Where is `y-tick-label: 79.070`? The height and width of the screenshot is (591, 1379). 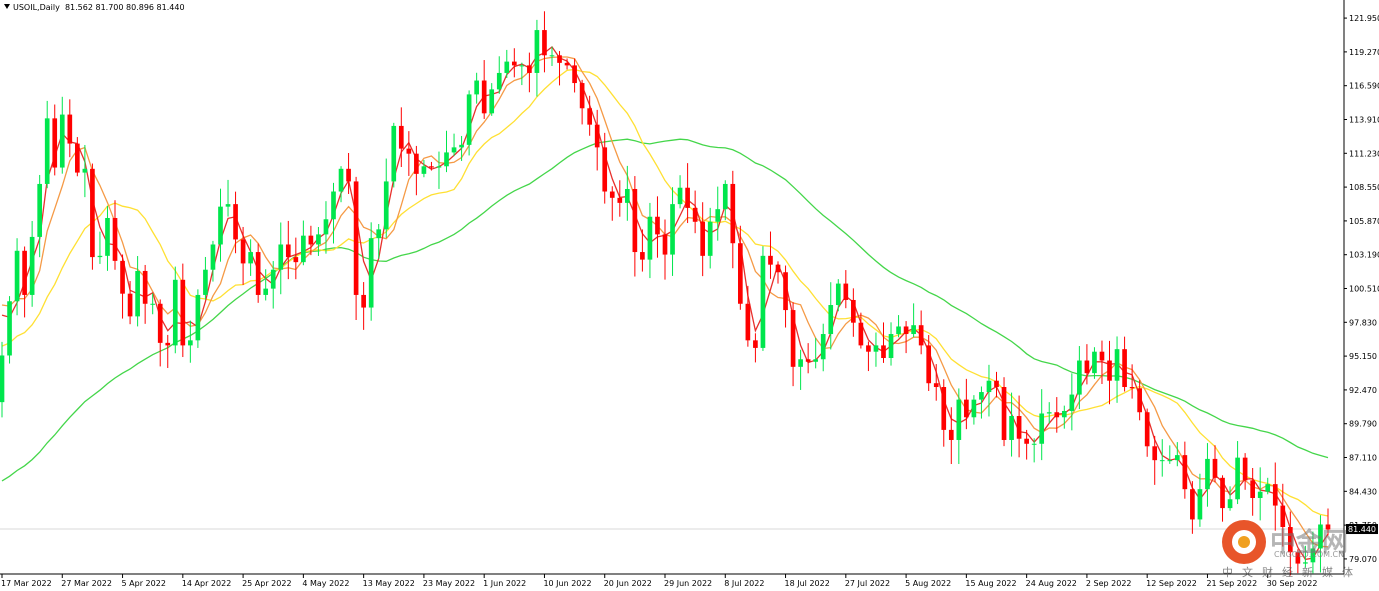 y-tick-label: 79.070 is located at coordinates (1363, 559).